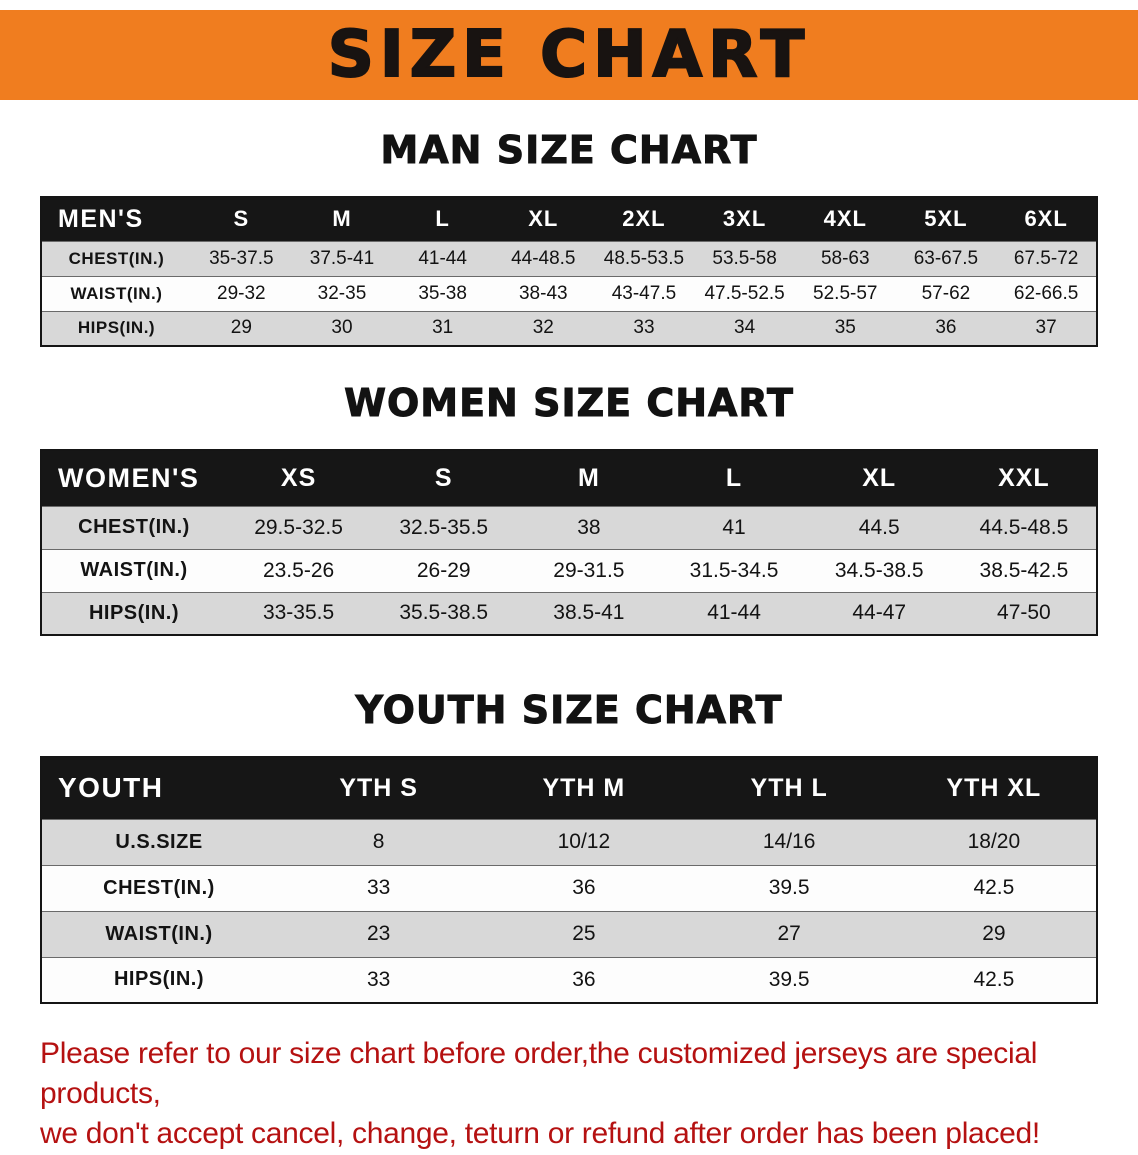 The height and width of the screenshot is (1155, 1138). Describe the element at coordinates (644, 219) in the screenshot. I see `size-column-header: 2XL` at that location.